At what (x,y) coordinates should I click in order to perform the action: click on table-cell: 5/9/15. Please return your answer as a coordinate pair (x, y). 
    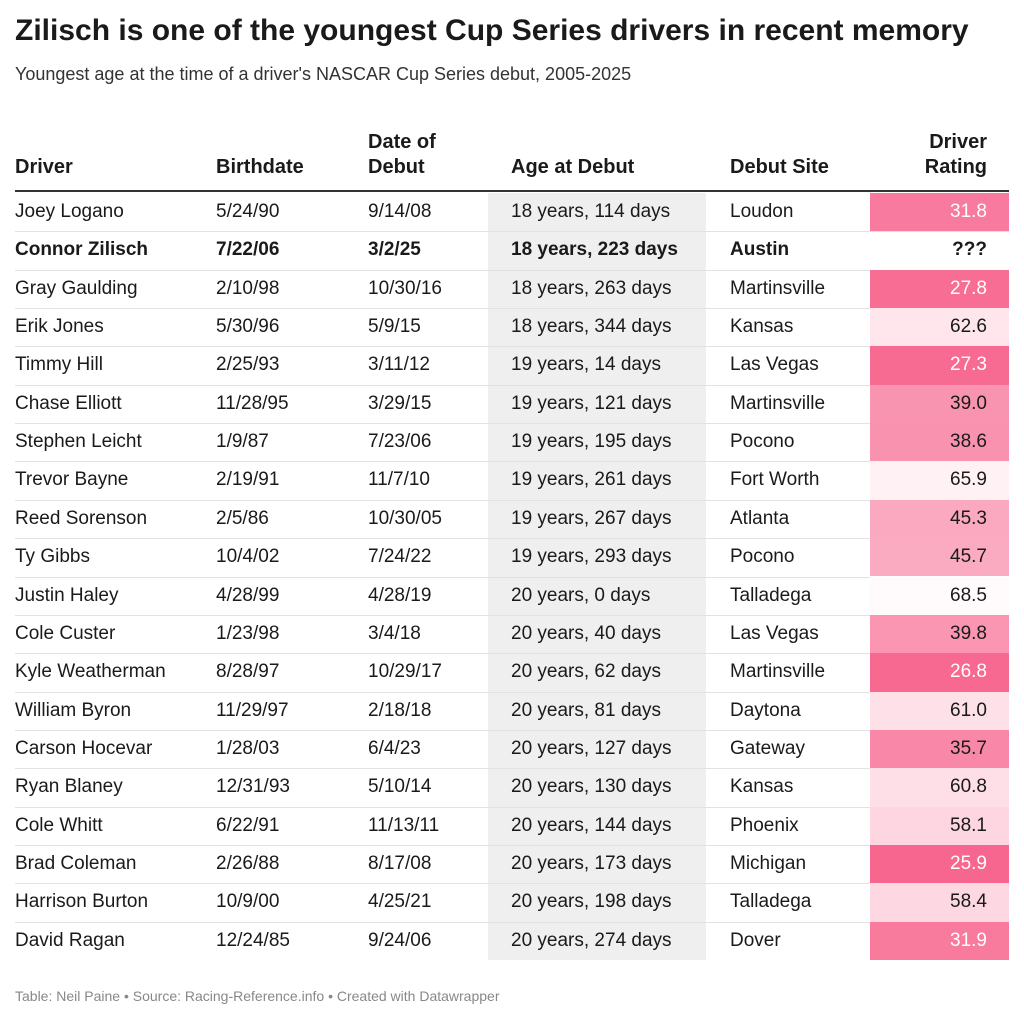
    Looking at the image, I should click on (394, 327).